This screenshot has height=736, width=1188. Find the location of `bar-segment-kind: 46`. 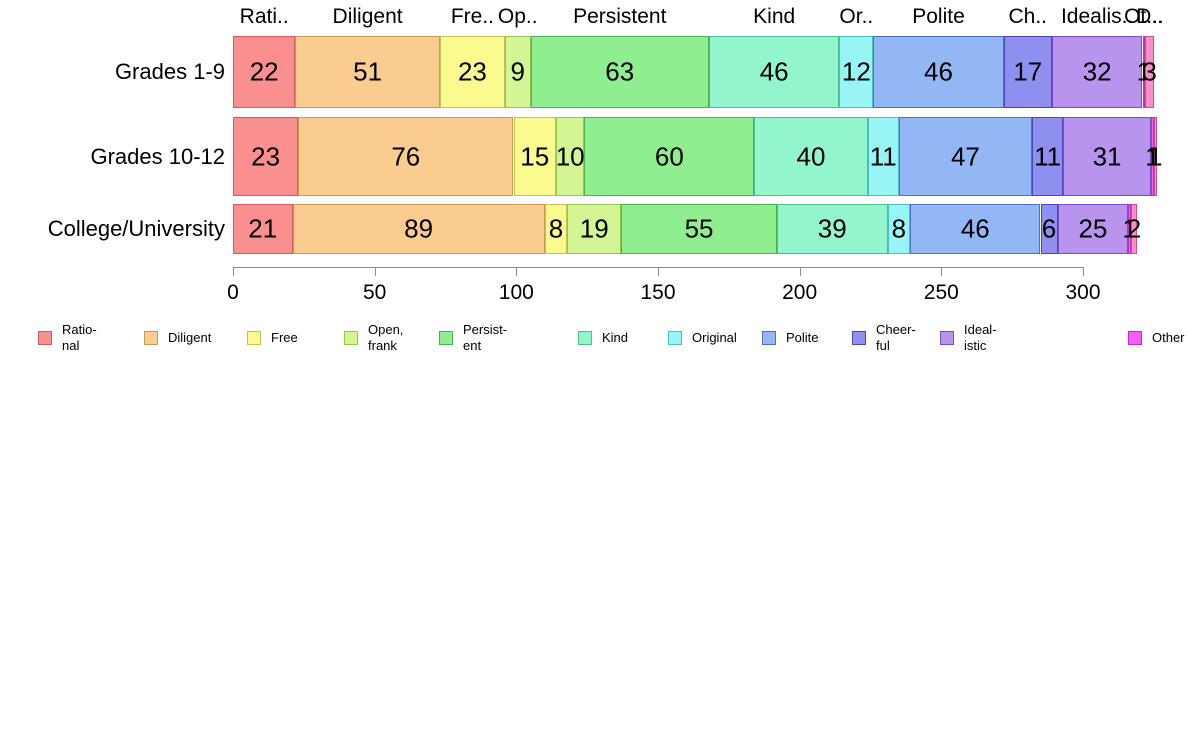

bar-segment-kind: 46 is located at coordinates (774, 72).